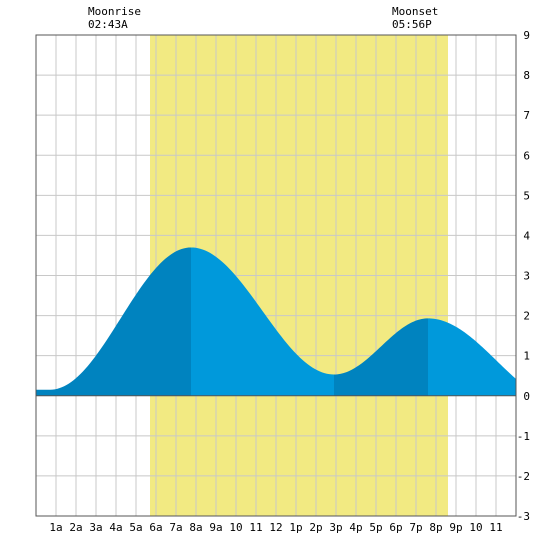 This screenshot has width=550, height=550. What do you see at coordinates (526, 316) in the screenshot?
I see `y-tick-label: 2` at bounding box center [526, 316].